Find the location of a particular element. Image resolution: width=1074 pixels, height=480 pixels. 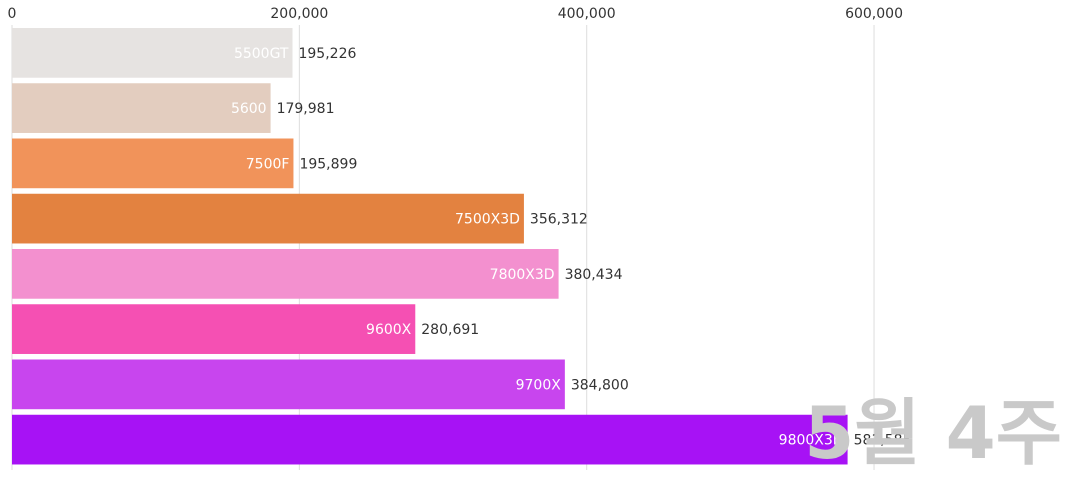

bar-value-label: 195,226 is located at coordinates (327, 54).